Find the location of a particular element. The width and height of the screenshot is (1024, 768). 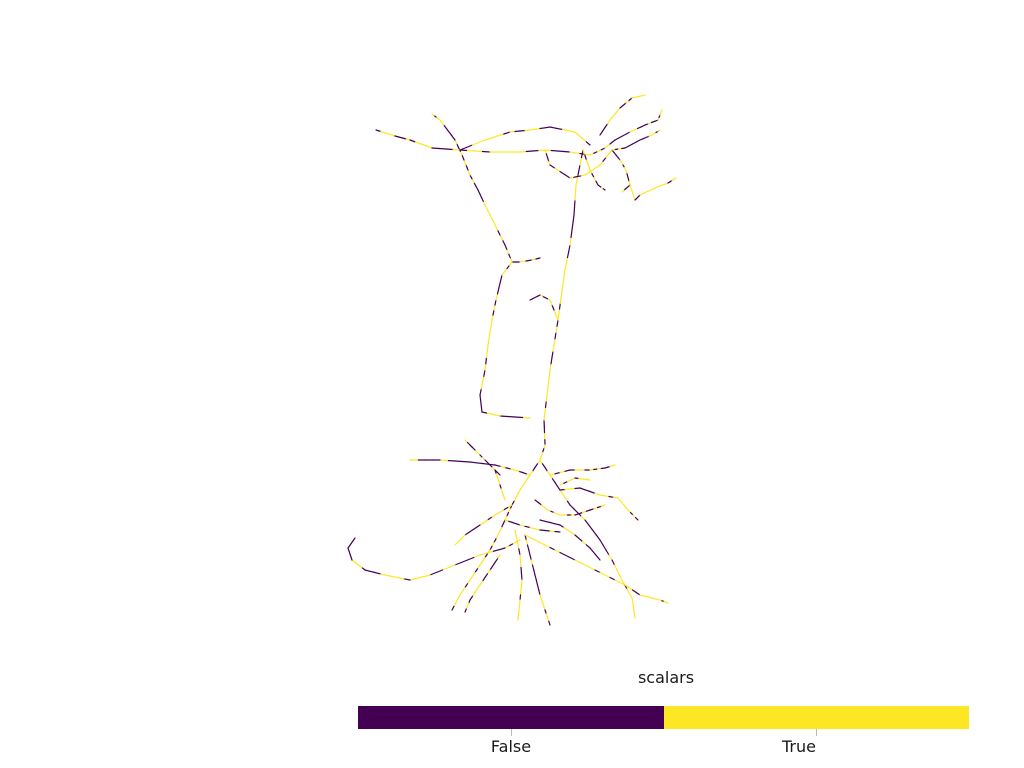

scalar-bar-false-segment is located at coordinates (511, 717).